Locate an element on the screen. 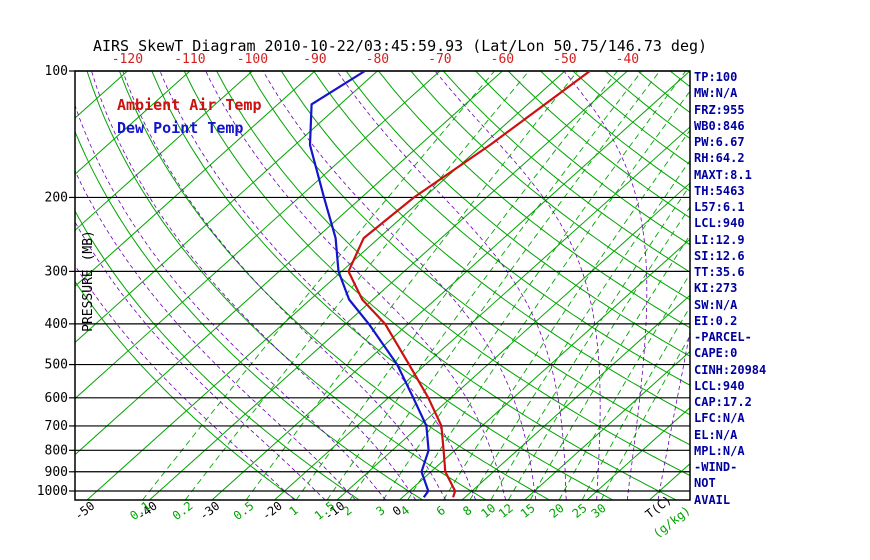 Image resolution: width=870 pixels, height=560 pixels. top-temp-tick-label: -40 is located at coordinates (627, 59).